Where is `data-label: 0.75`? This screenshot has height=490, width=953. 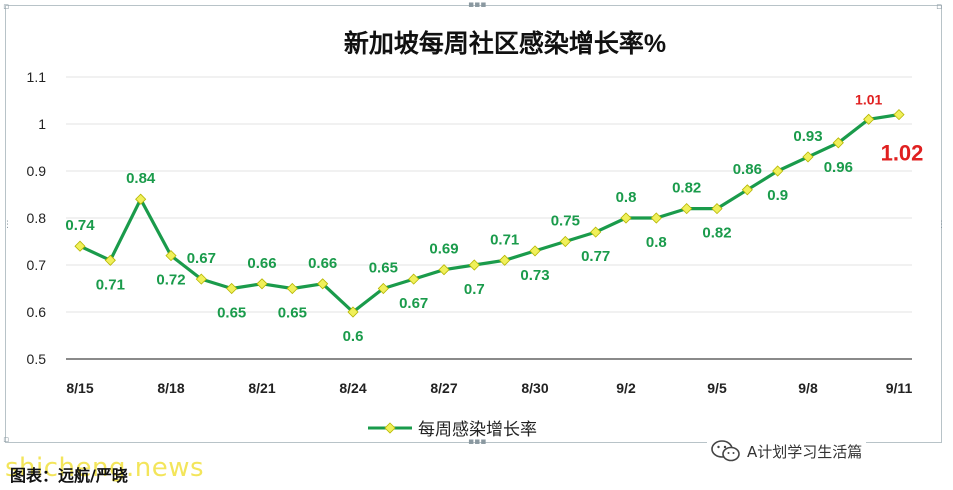
data-label: 0.75 is located at coordinates (565, 221).